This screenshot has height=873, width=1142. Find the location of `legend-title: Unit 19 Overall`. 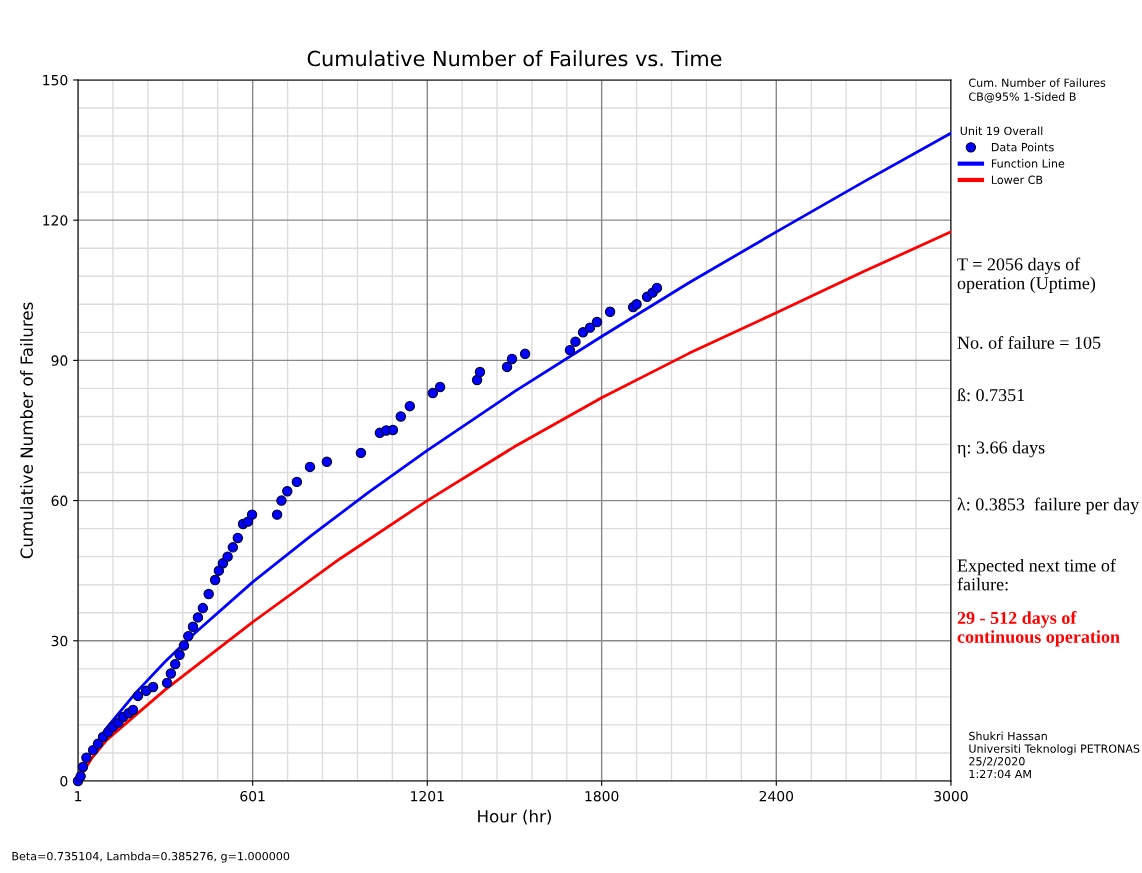

legend-title: Unit 19 Overall is located at coordinates (1001, 131).